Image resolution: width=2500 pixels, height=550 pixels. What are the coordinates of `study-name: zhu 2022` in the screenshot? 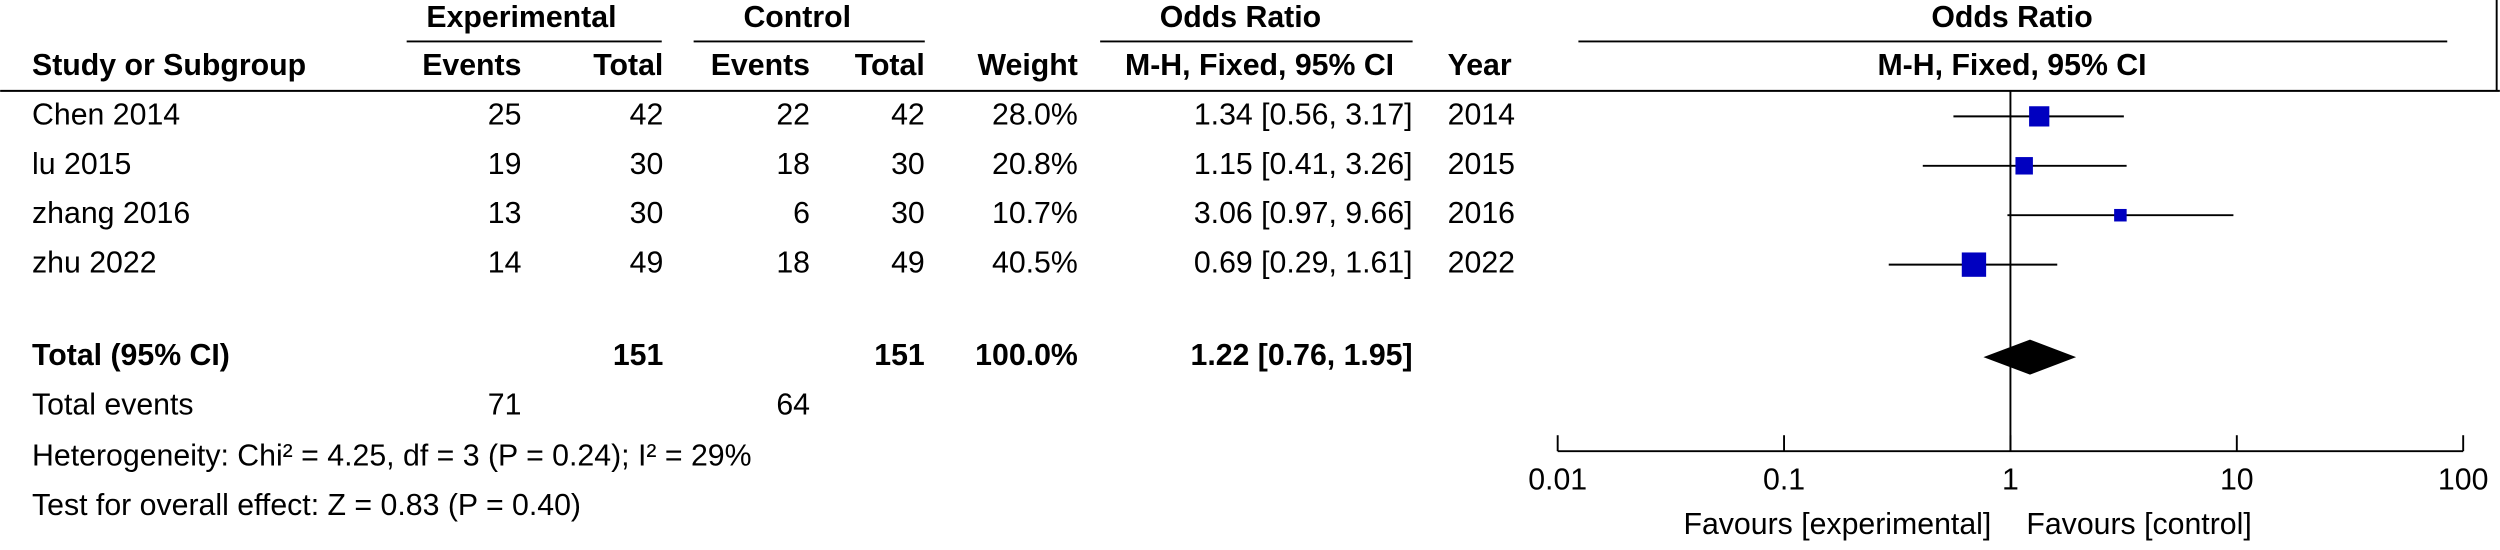 It's located at (94, 263).